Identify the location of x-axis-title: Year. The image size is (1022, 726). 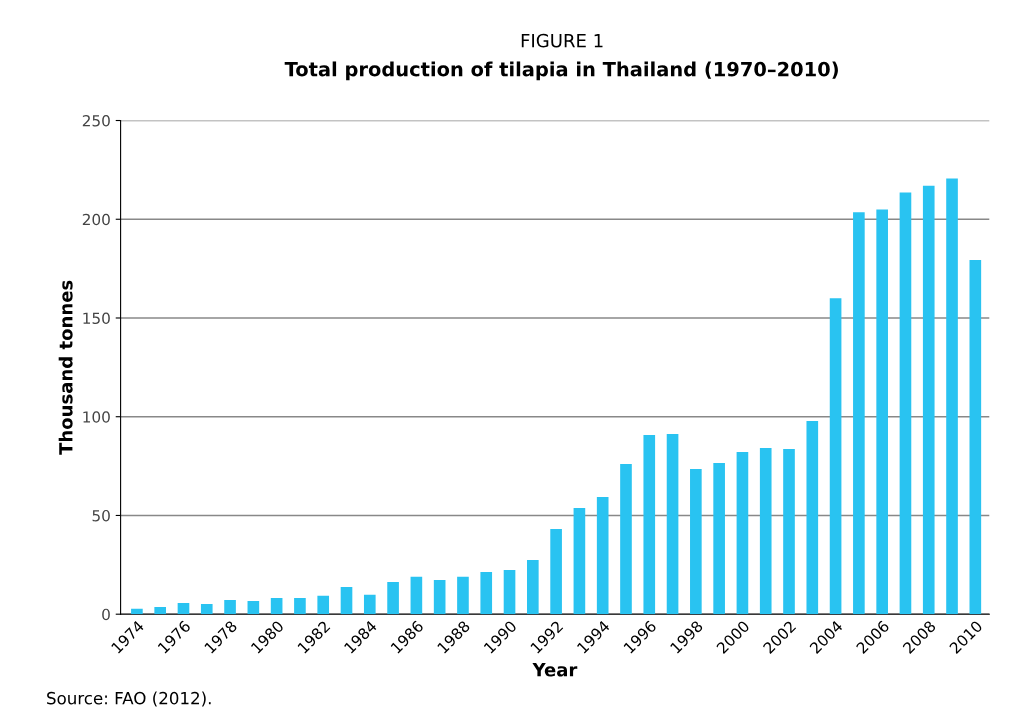
(555, 670).